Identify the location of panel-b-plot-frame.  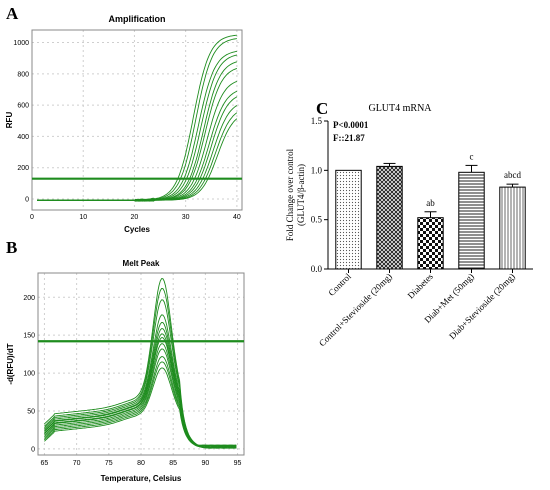
(141, 364).